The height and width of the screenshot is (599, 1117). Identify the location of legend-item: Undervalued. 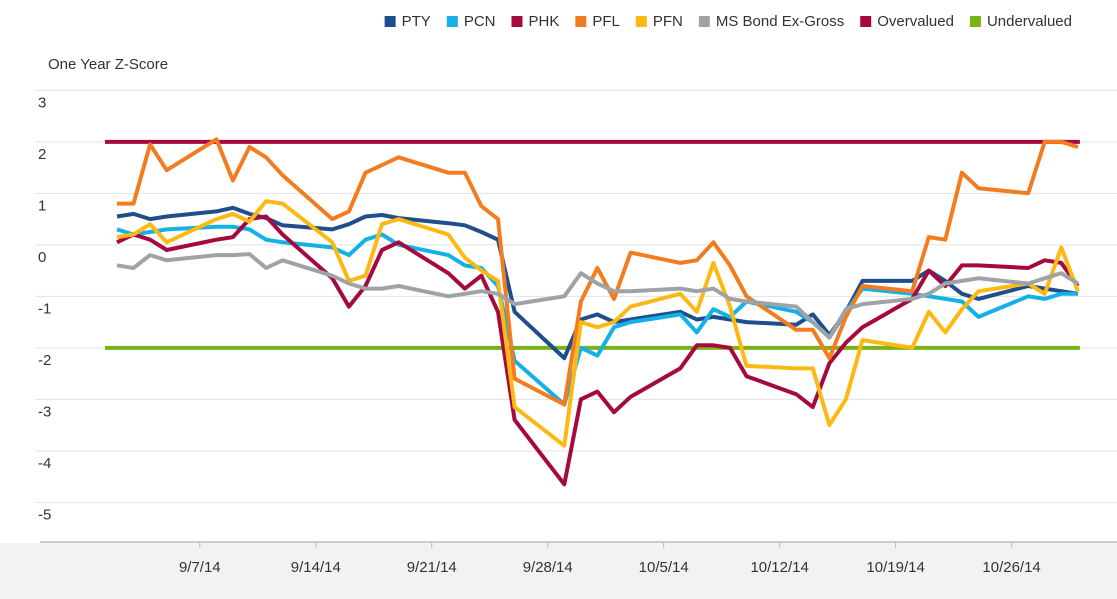
(1020, 21).